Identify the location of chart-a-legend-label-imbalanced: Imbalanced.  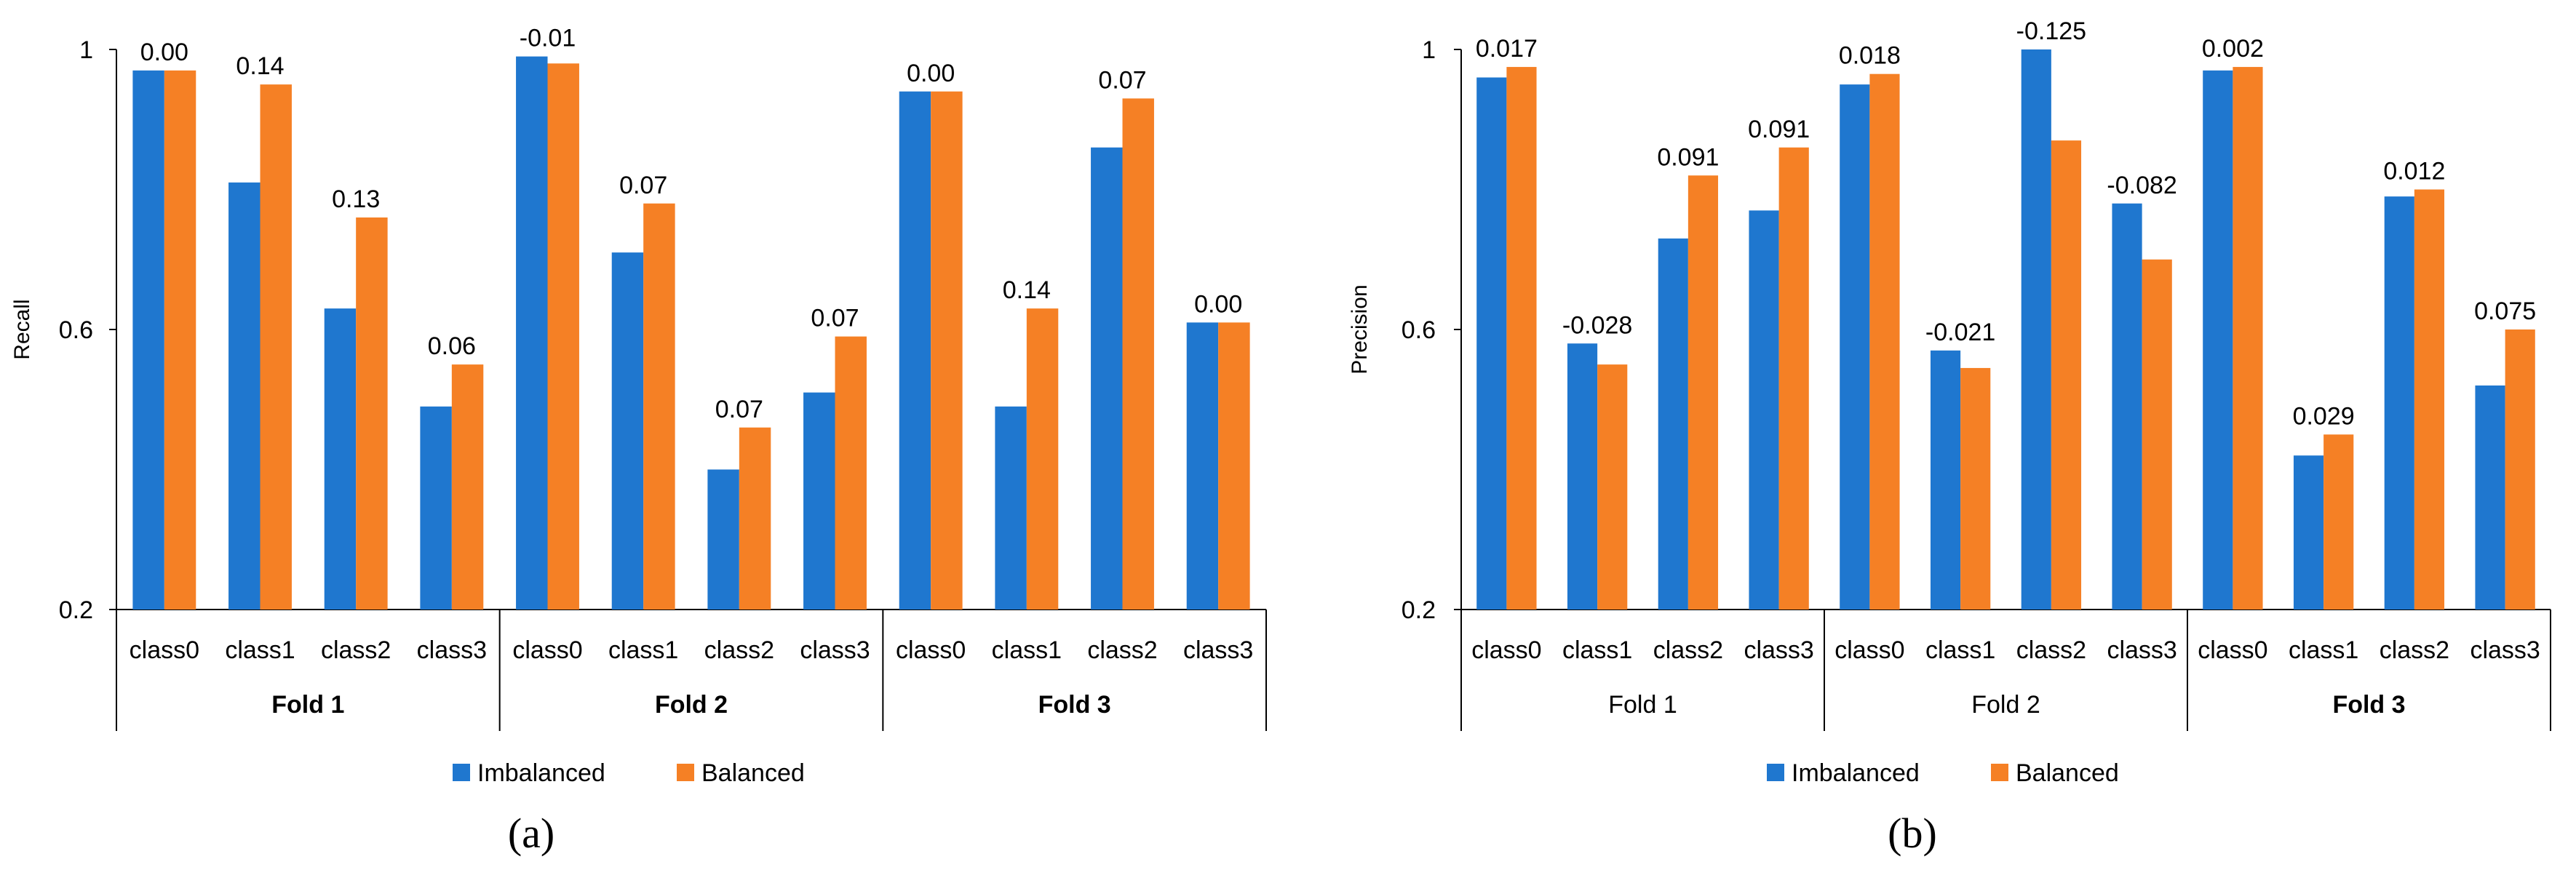
(541, 773).